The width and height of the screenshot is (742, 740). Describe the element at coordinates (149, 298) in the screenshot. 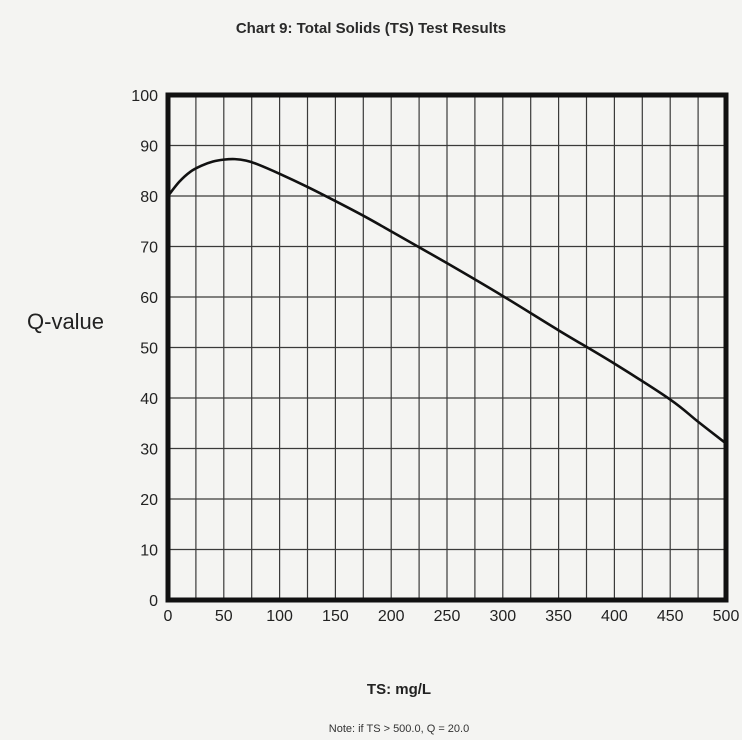

I see `y-tick-label: 60` at that location.